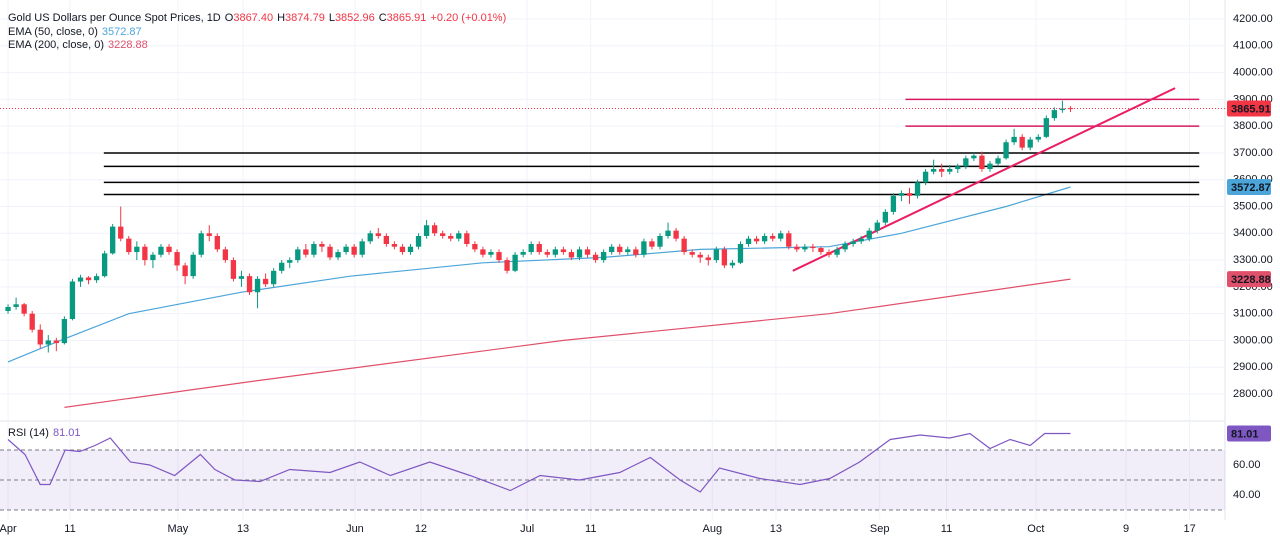 This screenshot has height=545, width=1280. What do you see at coordinates (177, 529) in the screenshot?
I see `x-tick-label: May` at bounding box center [177, 529].